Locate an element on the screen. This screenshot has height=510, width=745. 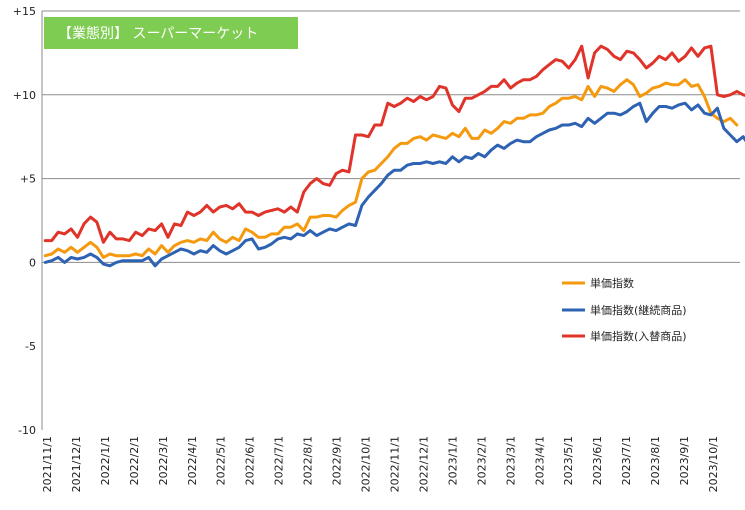
legend-label: 単価指数(継続商品) is located at coordinates (638, 310).